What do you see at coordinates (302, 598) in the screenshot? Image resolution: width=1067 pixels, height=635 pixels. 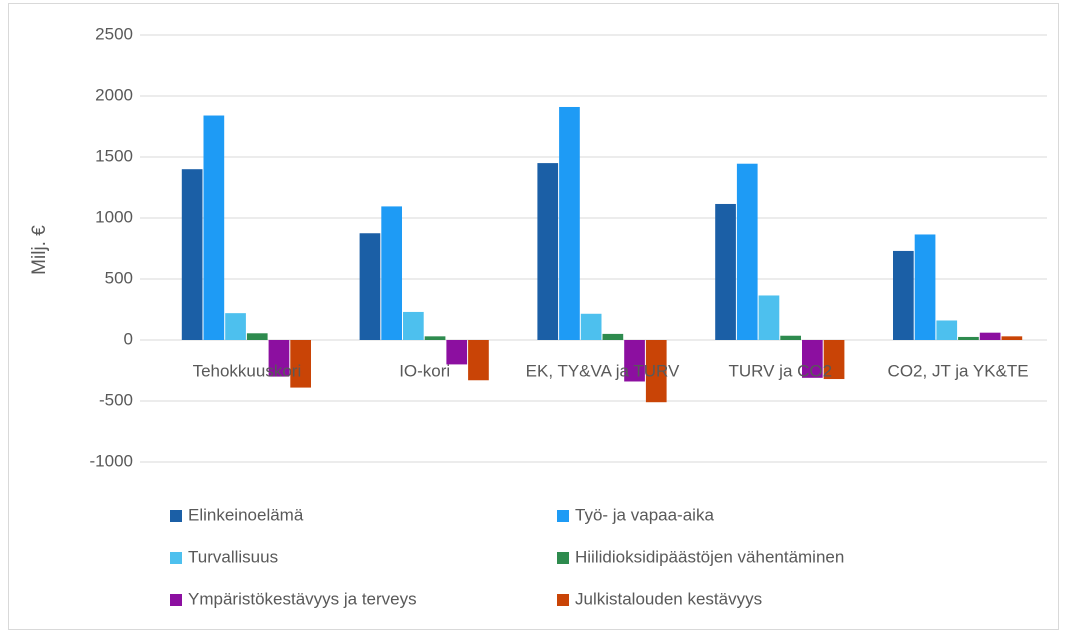 I see `legend-label: Ympäristökestävyys ja terveys` at bounding box center [302, 598].